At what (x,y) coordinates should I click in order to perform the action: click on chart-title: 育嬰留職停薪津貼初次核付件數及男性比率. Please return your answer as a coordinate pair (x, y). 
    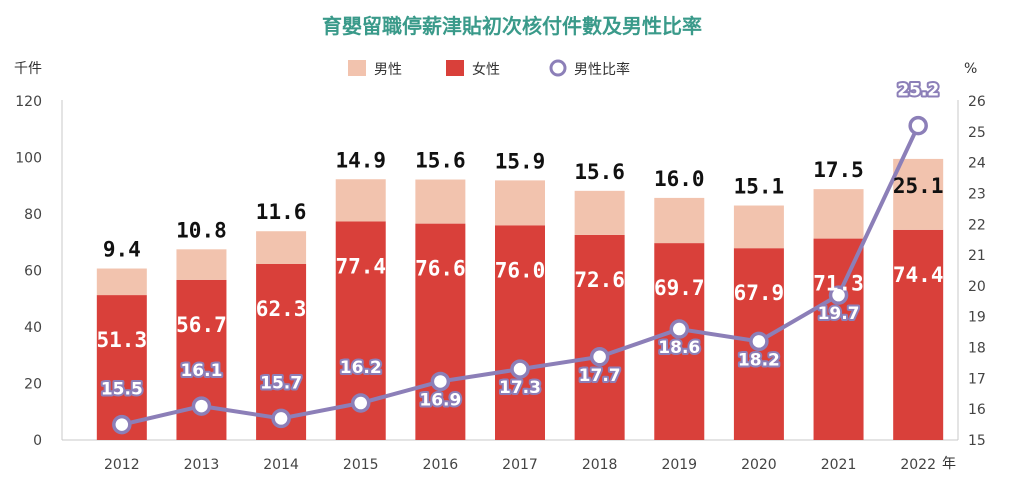
    Looking at the image, I should click on (512, 26).